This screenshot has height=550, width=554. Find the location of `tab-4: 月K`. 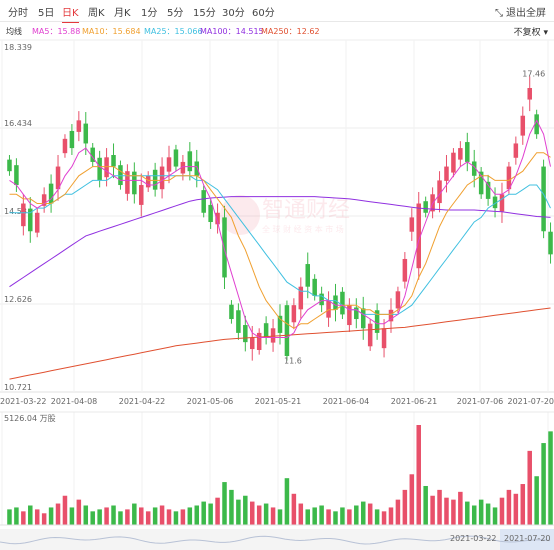

tab-4: 月K is located at coordinates (122, 13).